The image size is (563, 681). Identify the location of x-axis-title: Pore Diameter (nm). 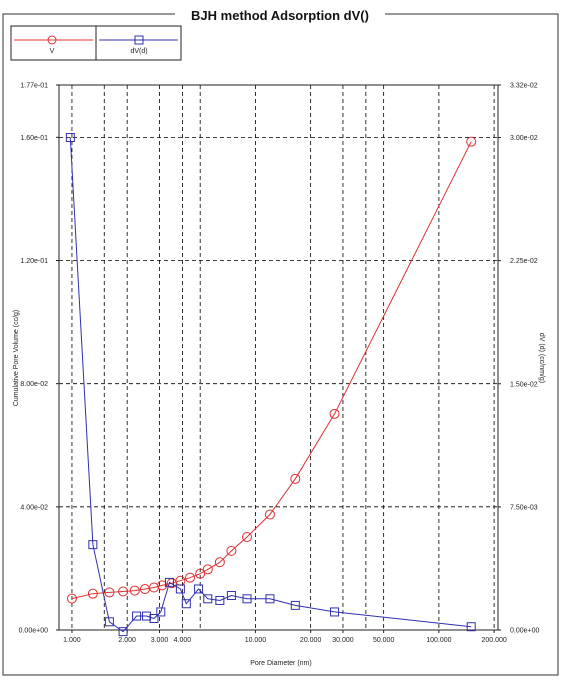
(280, 663).